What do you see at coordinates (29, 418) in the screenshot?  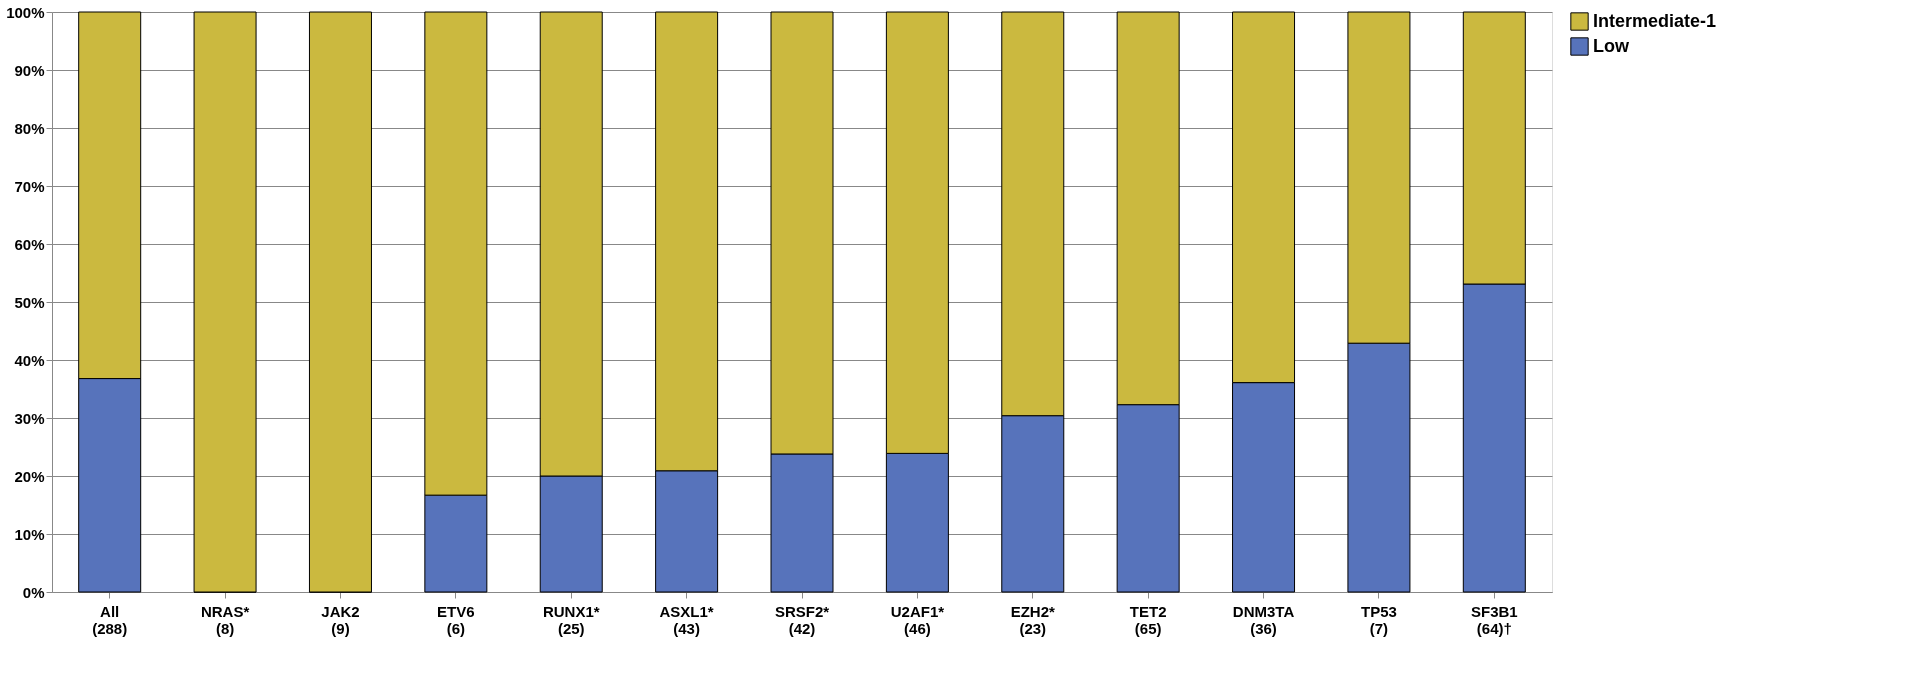 I see `y-tick-label: 30%` at bounding box center [29, 418].